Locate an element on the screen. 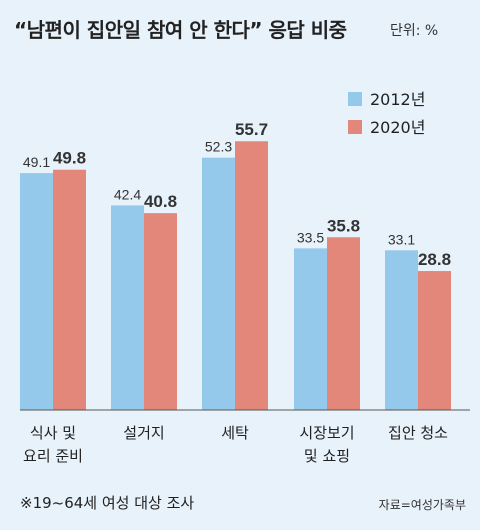  category-label-3: 및 쇼핑 is located at coordinates (327, 456).